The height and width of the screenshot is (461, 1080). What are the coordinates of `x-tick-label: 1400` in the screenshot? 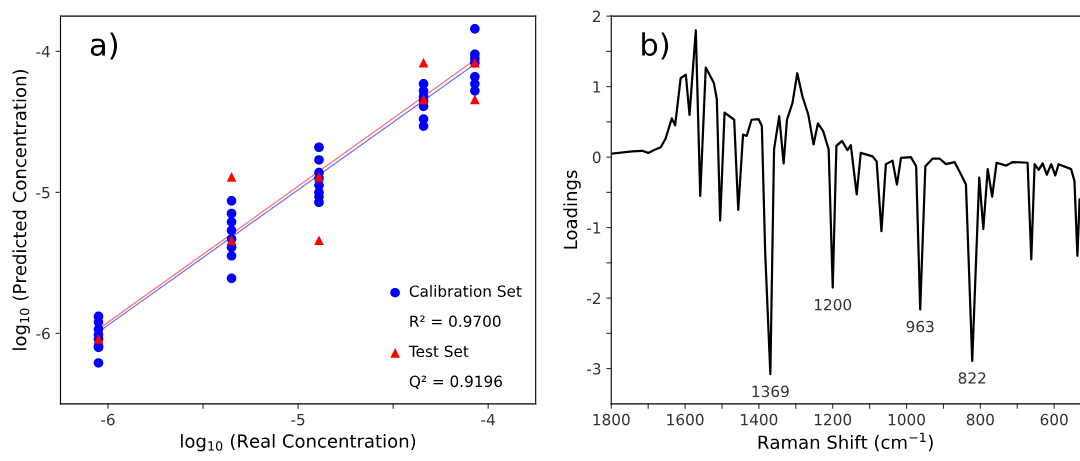 It's located at (759, 419).